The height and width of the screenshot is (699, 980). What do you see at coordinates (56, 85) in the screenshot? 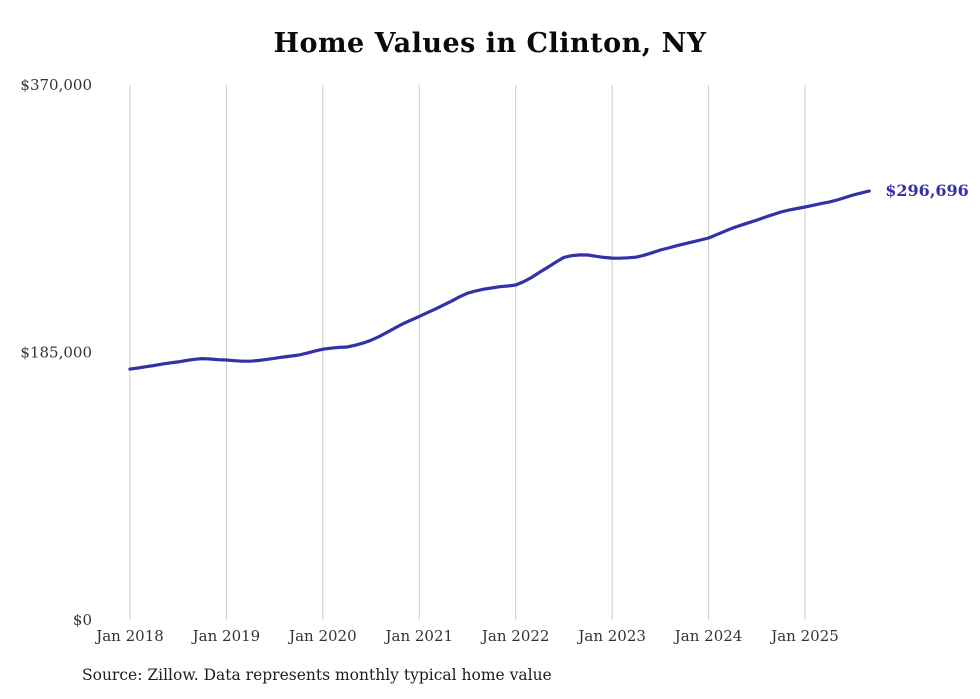
I see `y-axis-tick-label: $370,000` at bounding box center [56, 85].